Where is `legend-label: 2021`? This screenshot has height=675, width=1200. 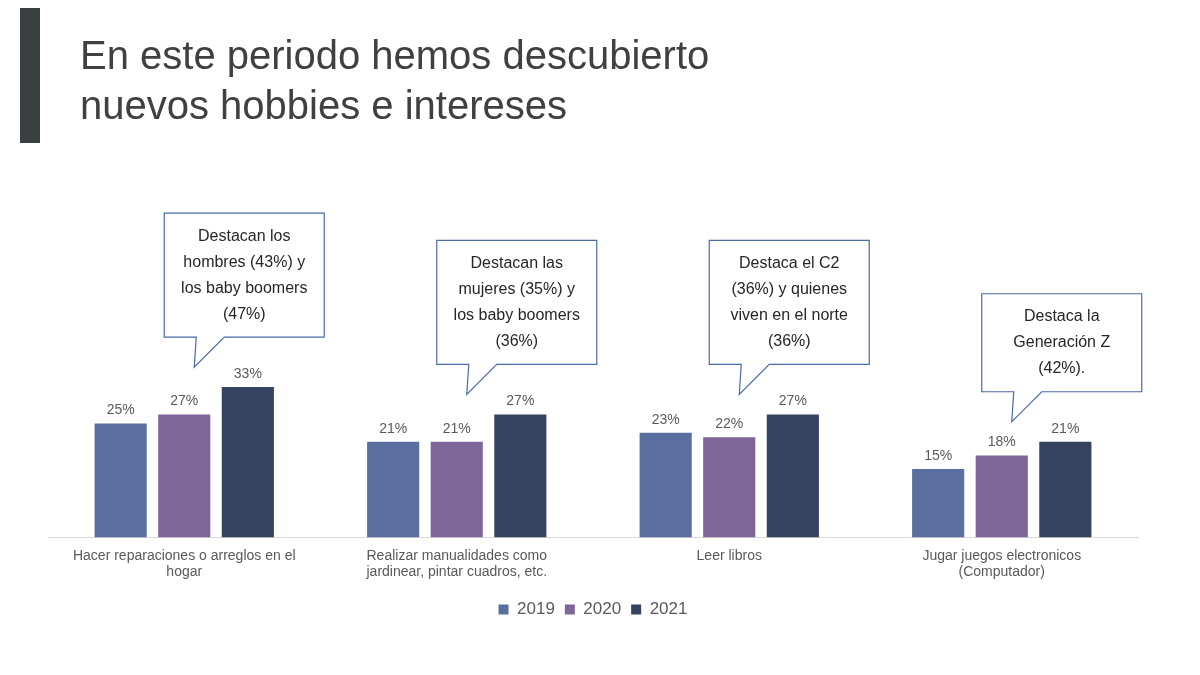
legend-label: 2021 is located at coordinates (668, 609).